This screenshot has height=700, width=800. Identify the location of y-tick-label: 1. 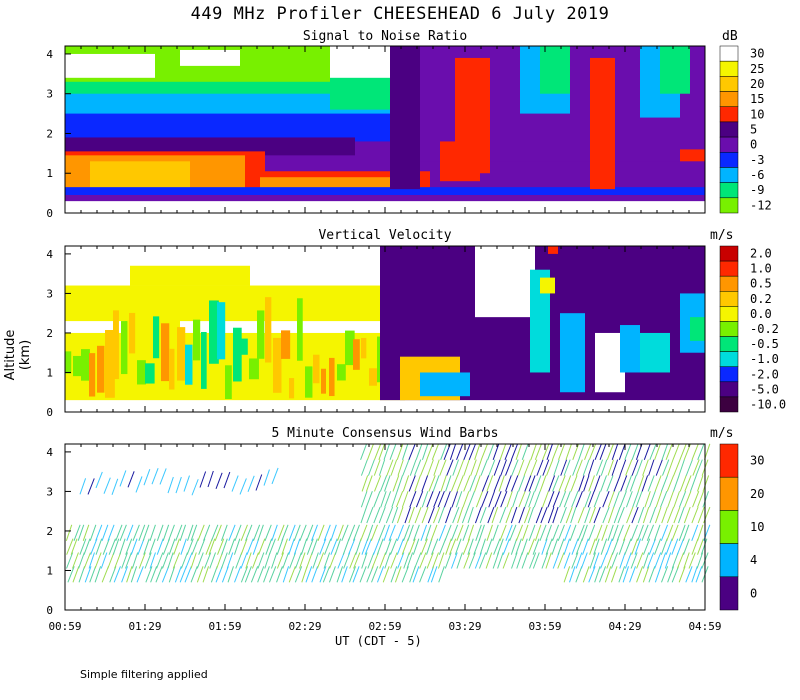
(49, 173).